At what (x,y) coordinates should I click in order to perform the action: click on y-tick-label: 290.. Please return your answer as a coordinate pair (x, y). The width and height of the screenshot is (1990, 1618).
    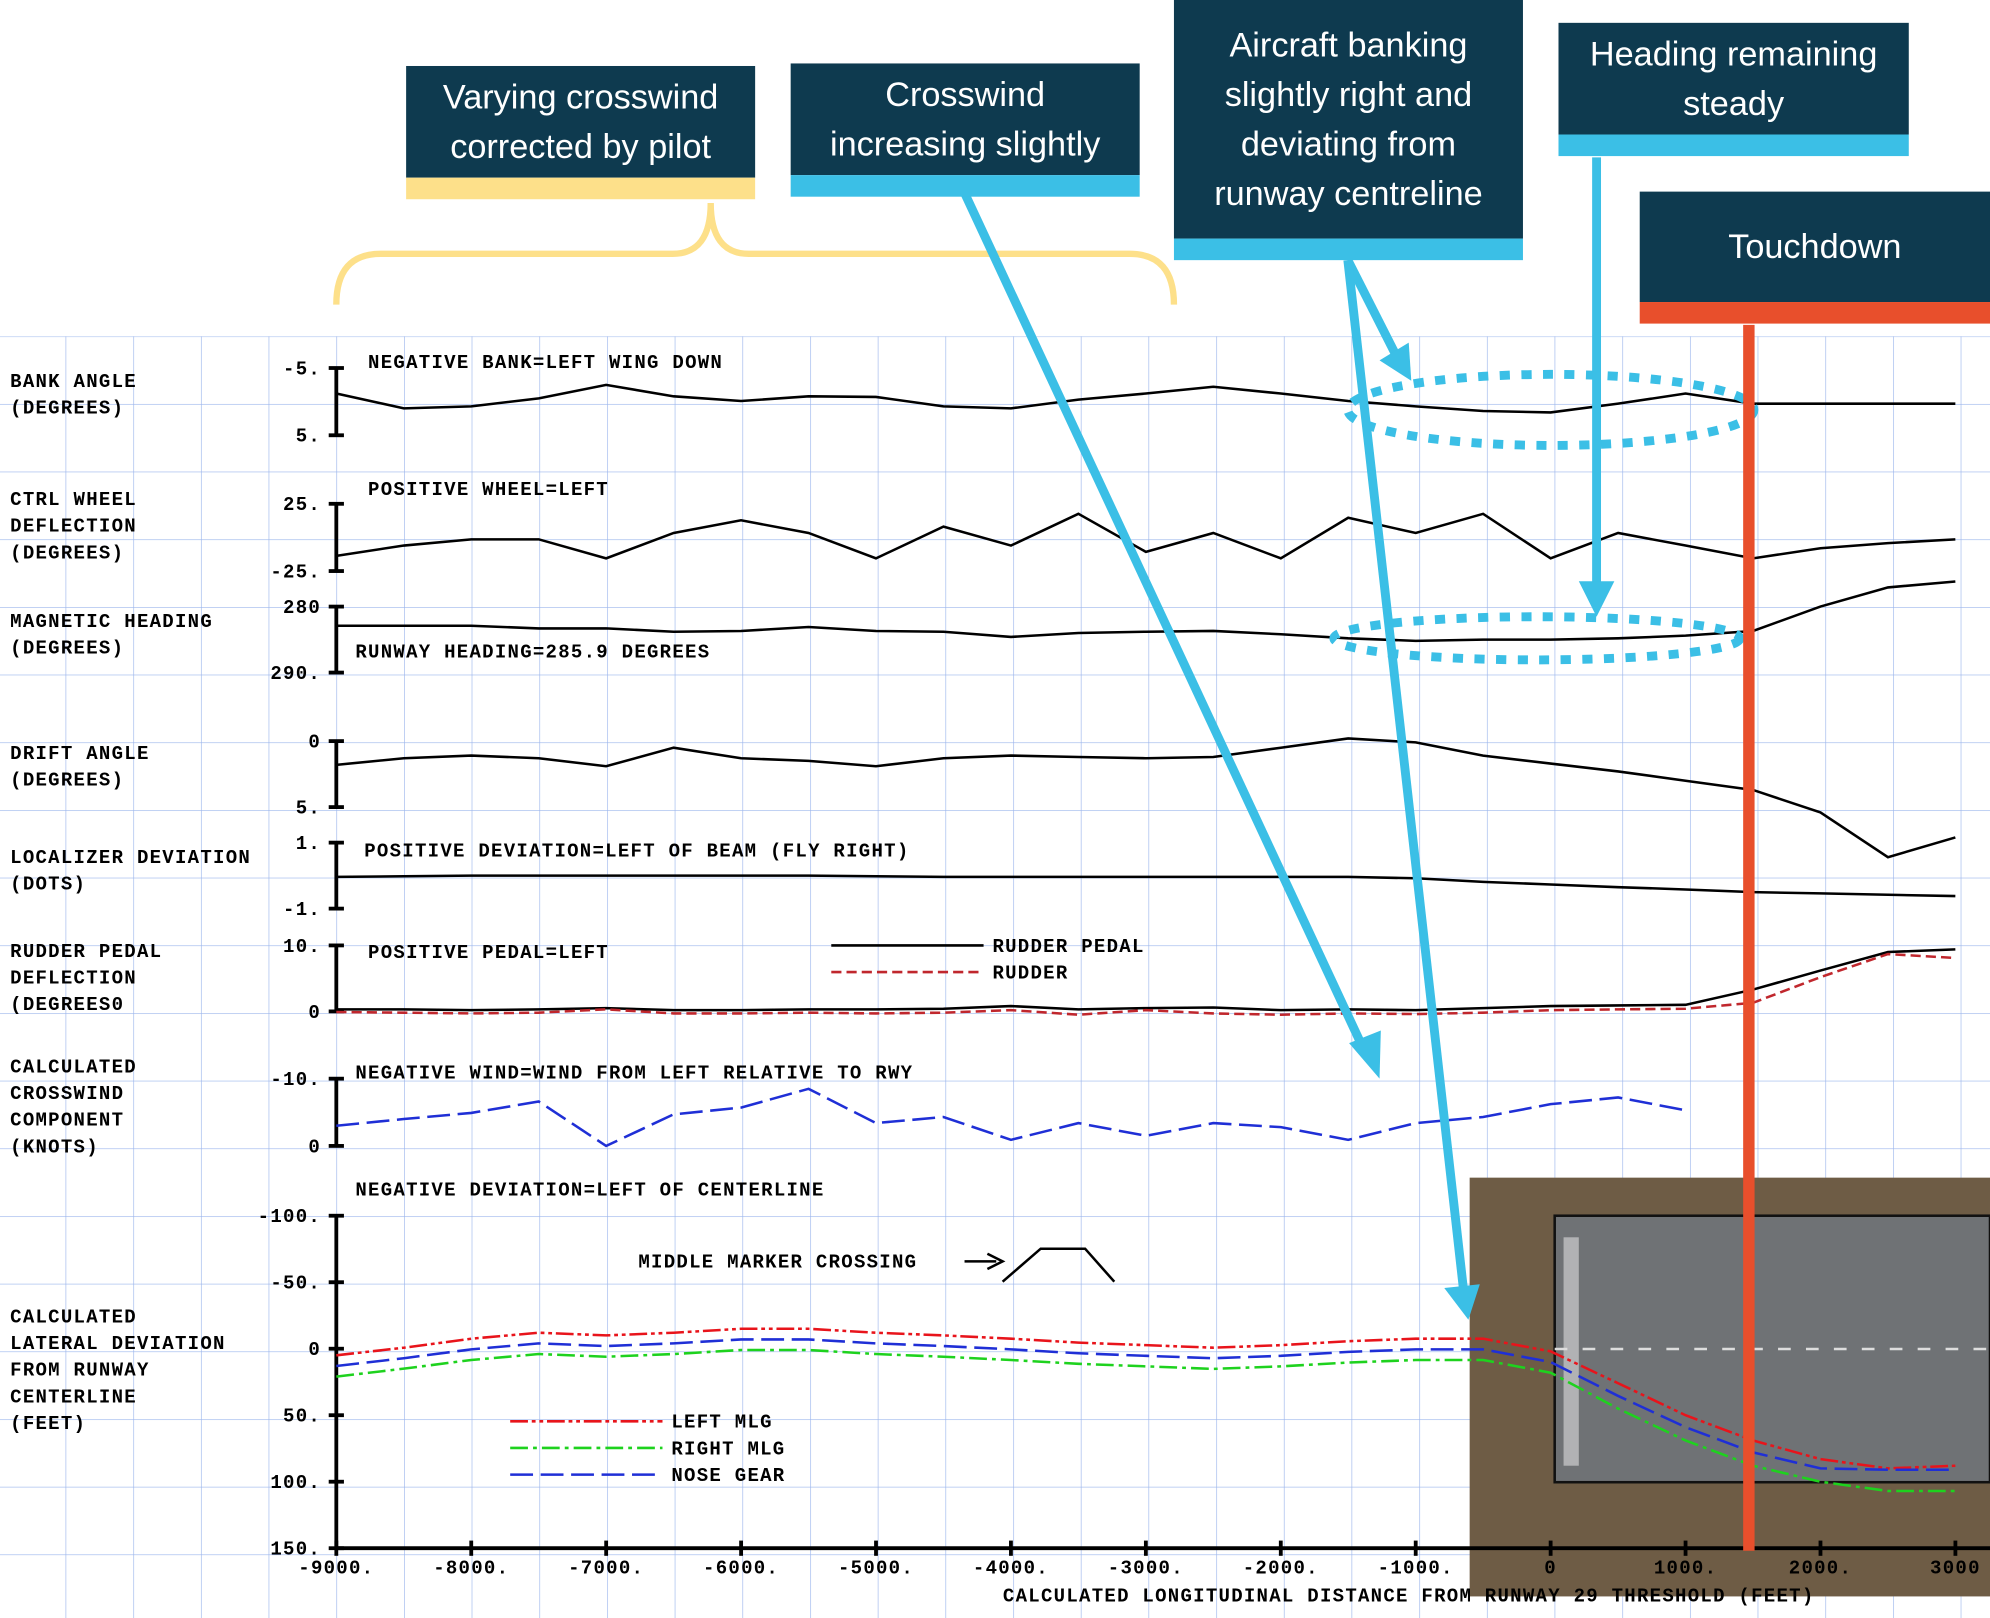
    Looking at the image, I should click on (295, 674).